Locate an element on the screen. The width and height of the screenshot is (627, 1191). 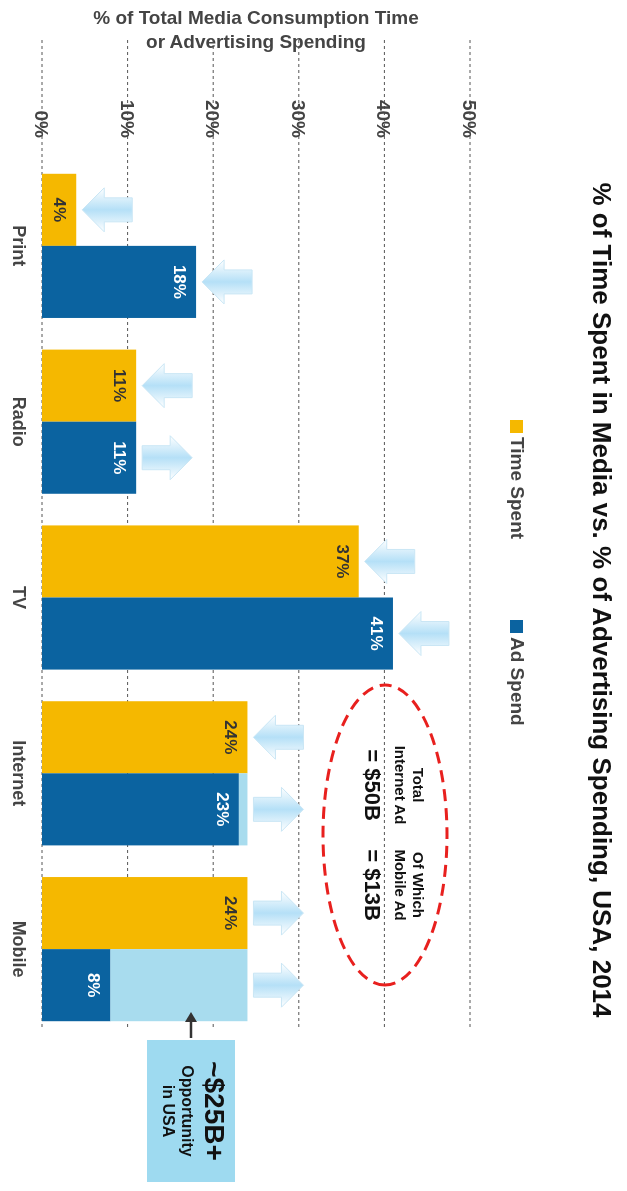
data-label: 18% is located at coordinates (180, 281).